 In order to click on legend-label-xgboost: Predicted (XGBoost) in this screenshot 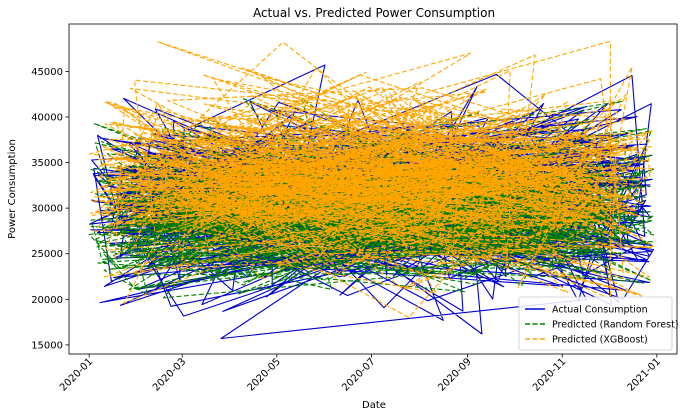, I will do `click(600, 340)`.